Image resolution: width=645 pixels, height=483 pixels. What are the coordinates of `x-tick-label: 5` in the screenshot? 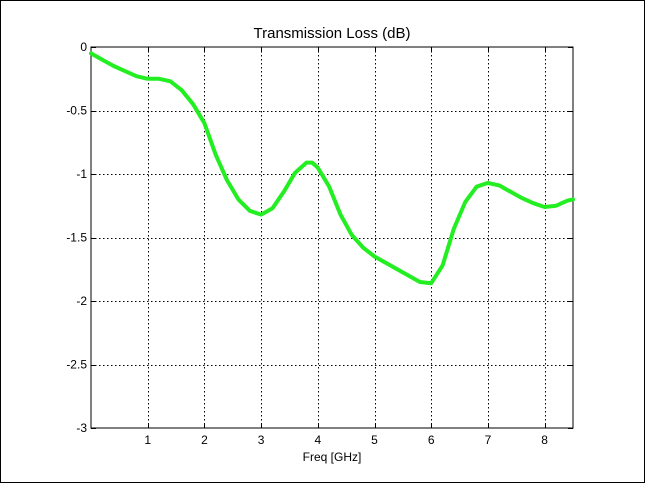 It's located at (374, 440).